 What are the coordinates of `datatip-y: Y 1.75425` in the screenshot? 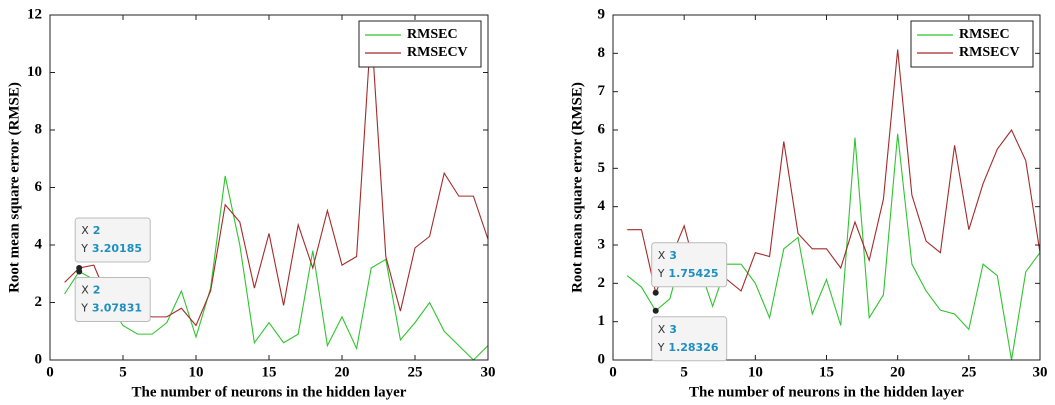 It's located at (688, 273).